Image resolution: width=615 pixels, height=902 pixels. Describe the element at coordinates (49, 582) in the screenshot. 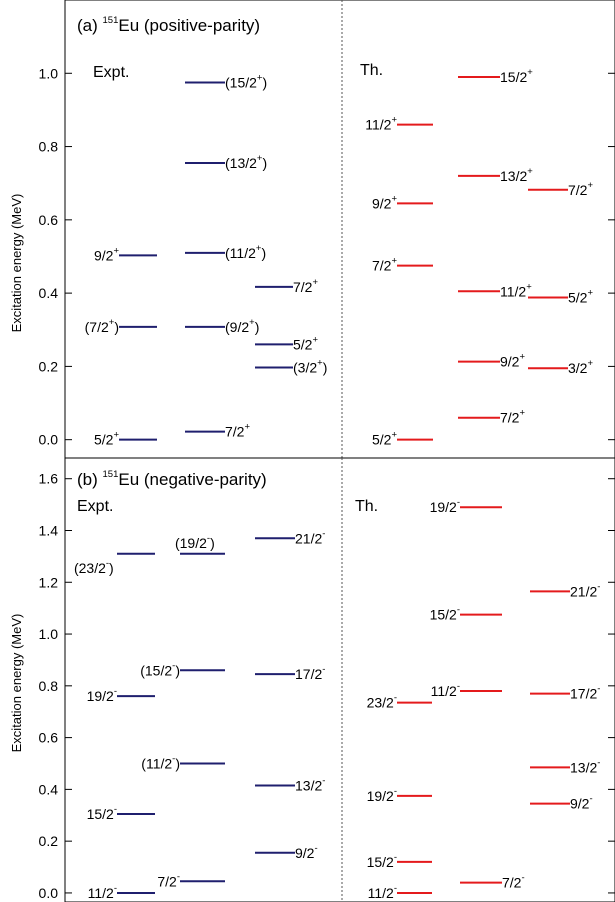

I see `y-tick-label: 1.2` at that location.